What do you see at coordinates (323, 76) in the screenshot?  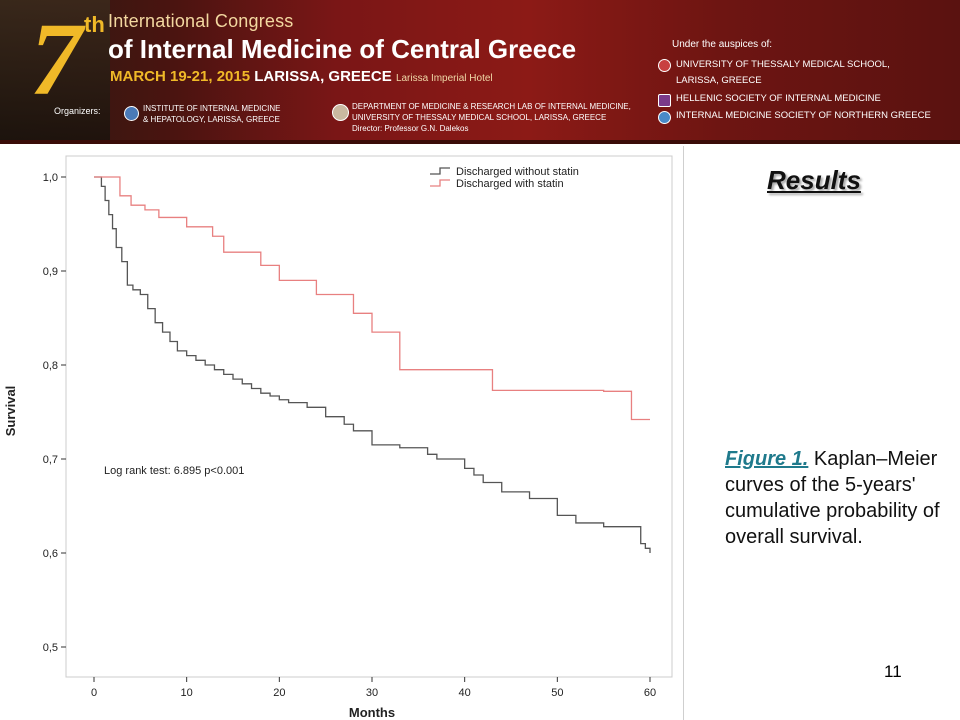 I see `banner-place: LARISSA, GREECE` at bounding box center [323, 76].